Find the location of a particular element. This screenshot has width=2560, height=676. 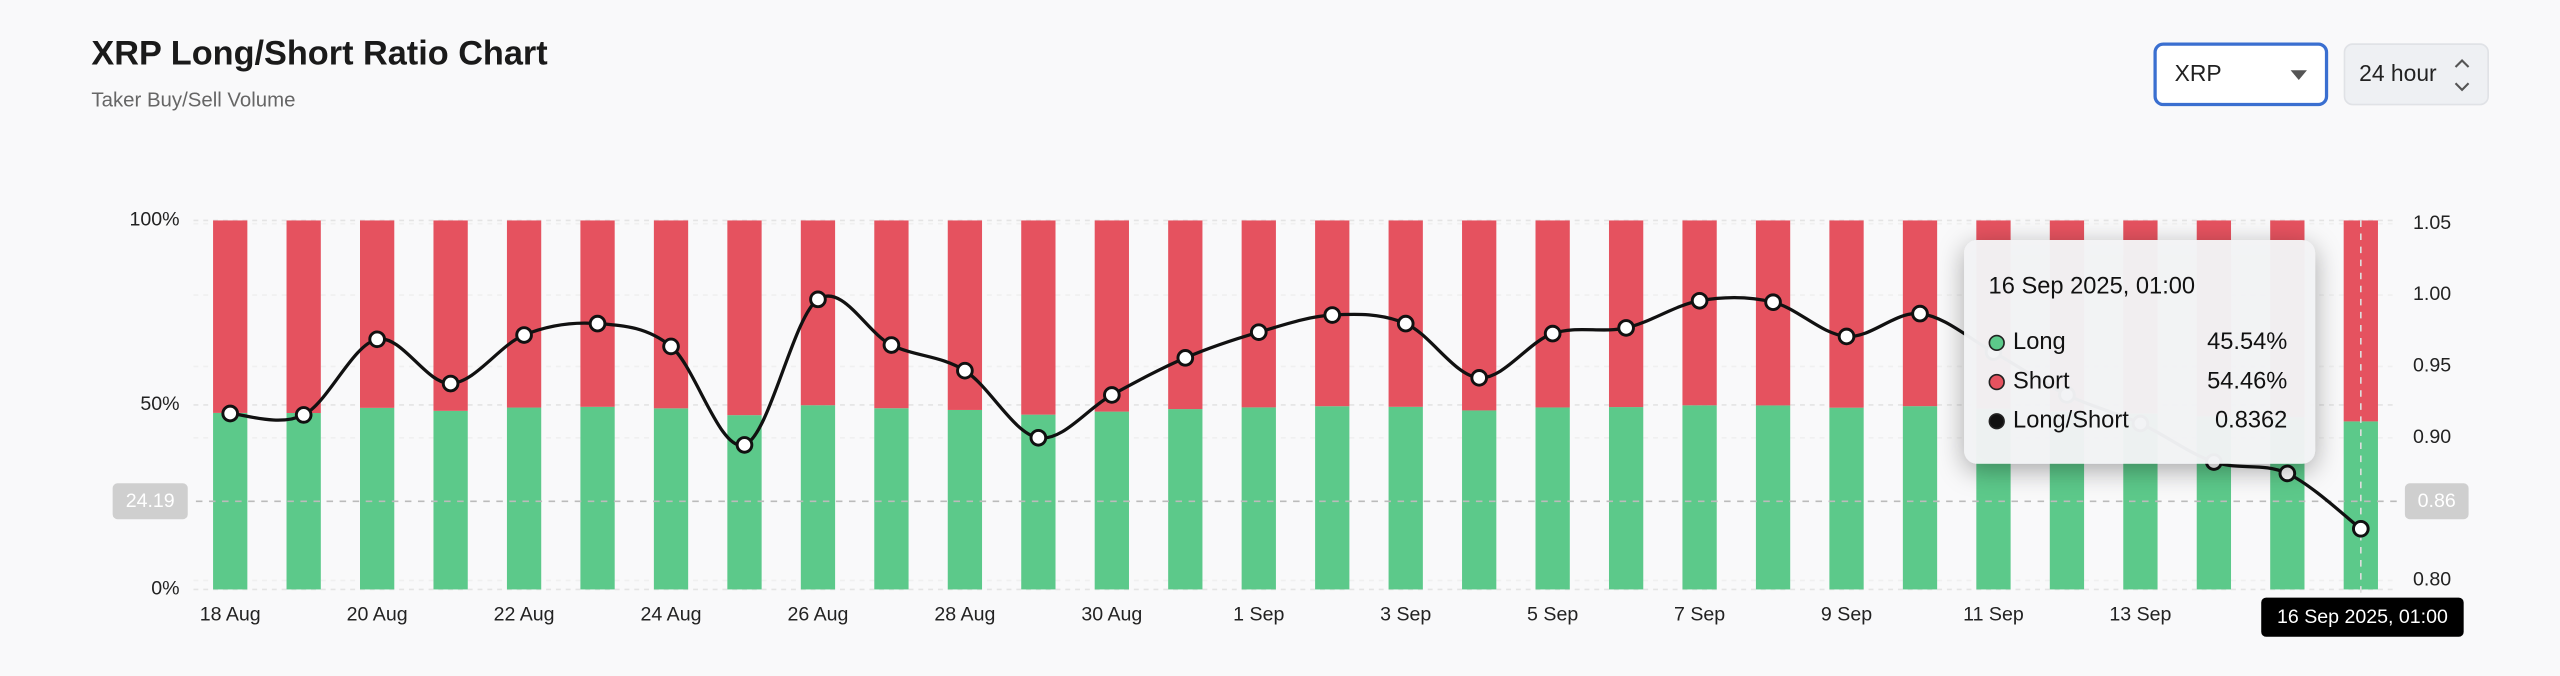

x-tick-label: 13 Sep is located at coordinates (2140, 615).